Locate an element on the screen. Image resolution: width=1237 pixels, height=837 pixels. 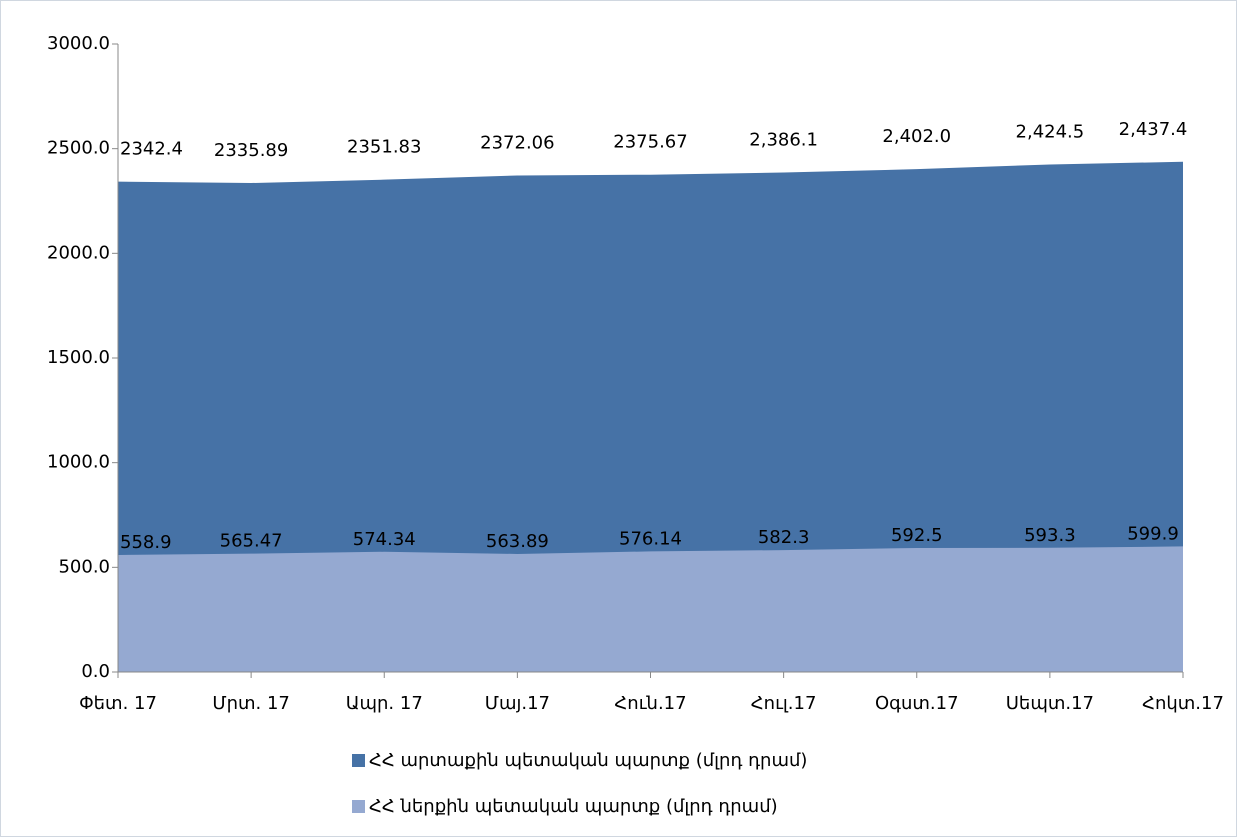
data-label: 593.3 is located at coordinates (1050, 535).